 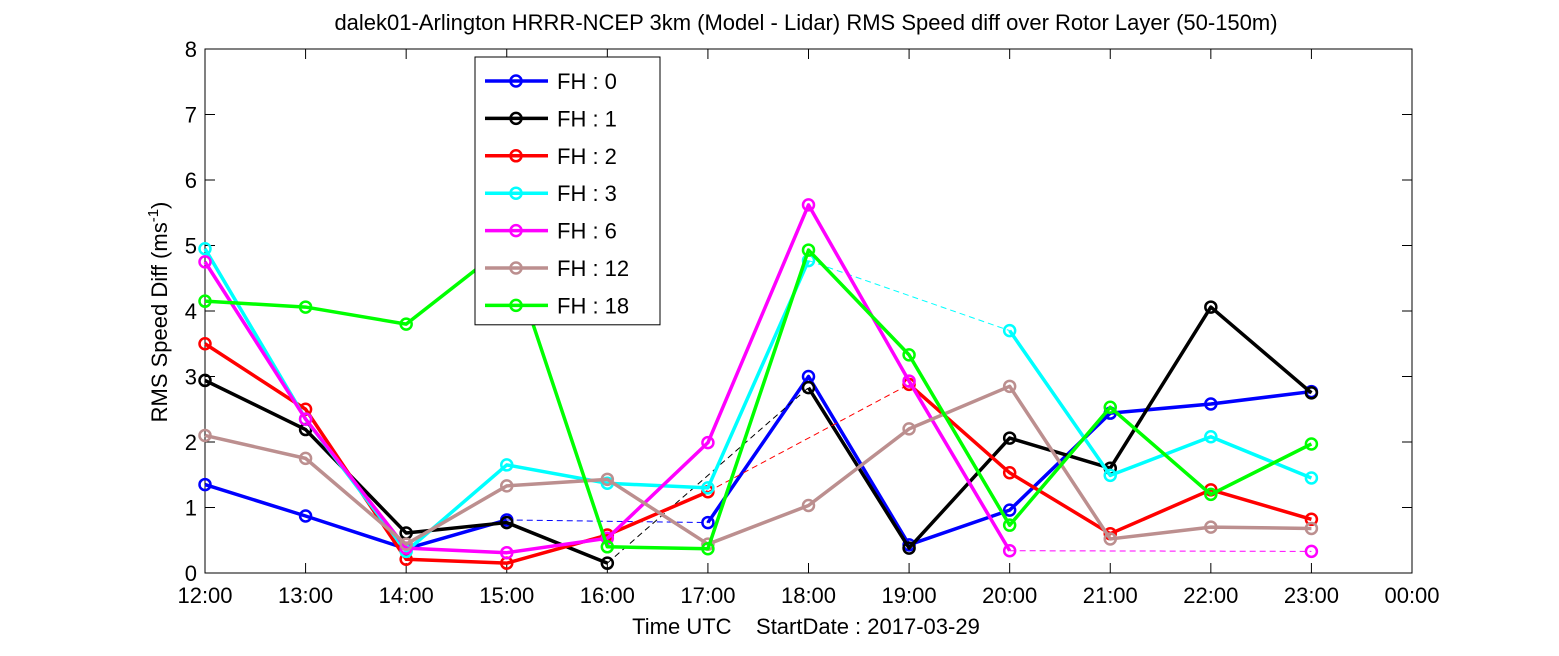 I want to click on legend-entry: FH : 12, so click(x=557, y=268).